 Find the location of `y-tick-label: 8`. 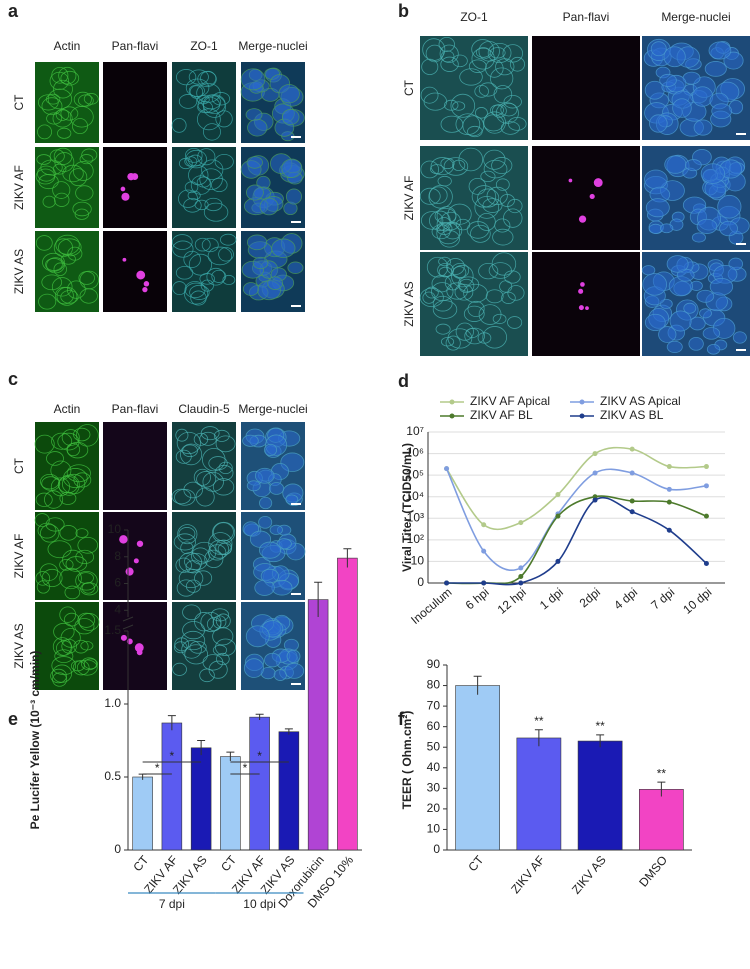

y-tick-label: 8 is located at coordinates (117, 556).